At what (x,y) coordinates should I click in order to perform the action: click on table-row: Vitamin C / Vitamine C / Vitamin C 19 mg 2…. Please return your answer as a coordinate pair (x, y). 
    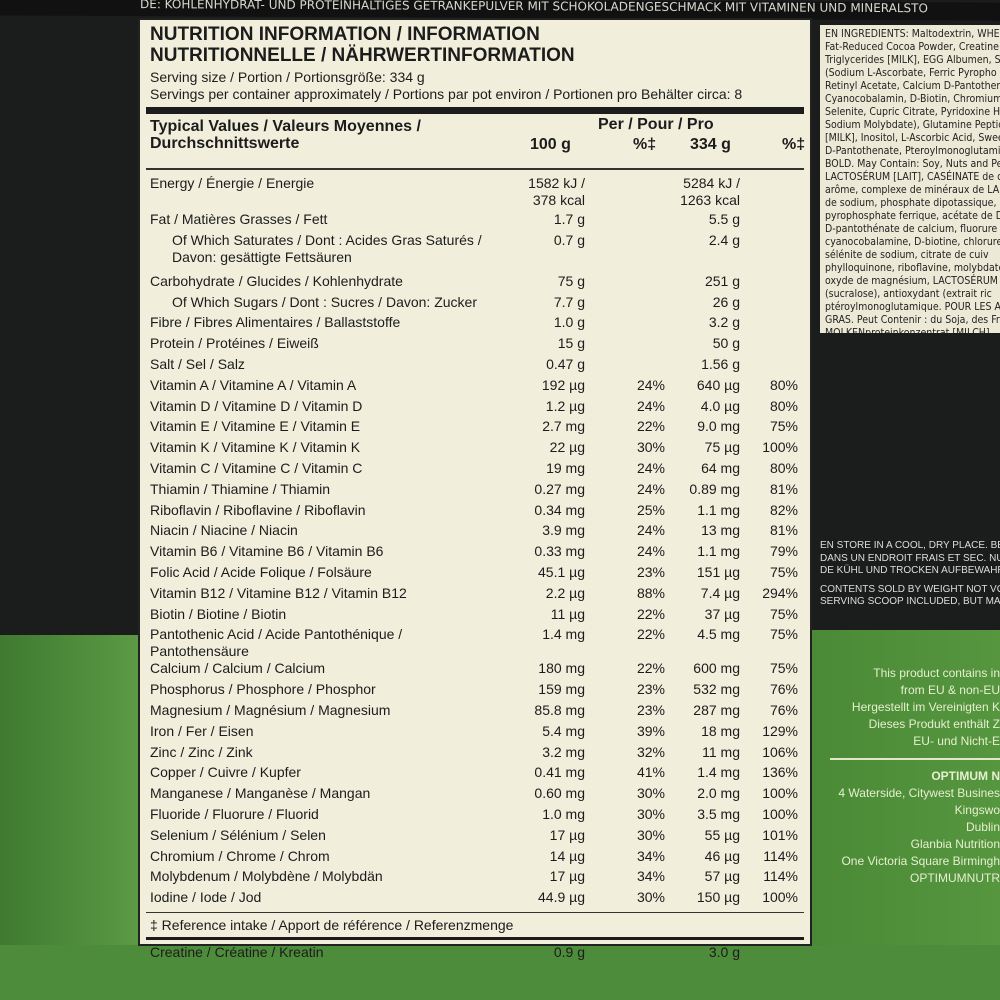
    Looking at the image, I should click on (475, 470).